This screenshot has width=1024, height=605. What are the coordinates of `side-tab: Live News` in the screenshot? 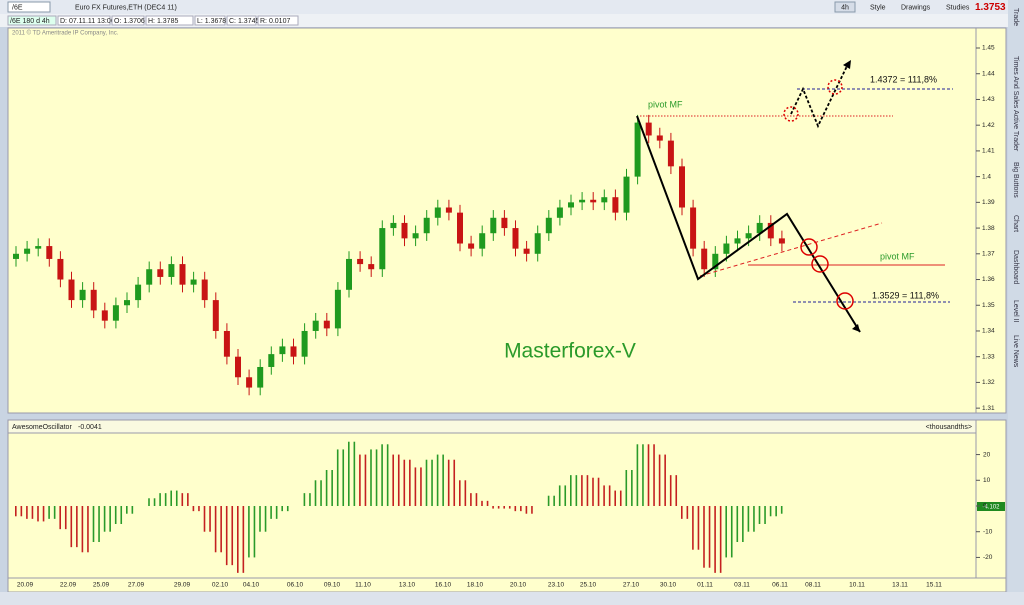 It's located at (1015, 351).